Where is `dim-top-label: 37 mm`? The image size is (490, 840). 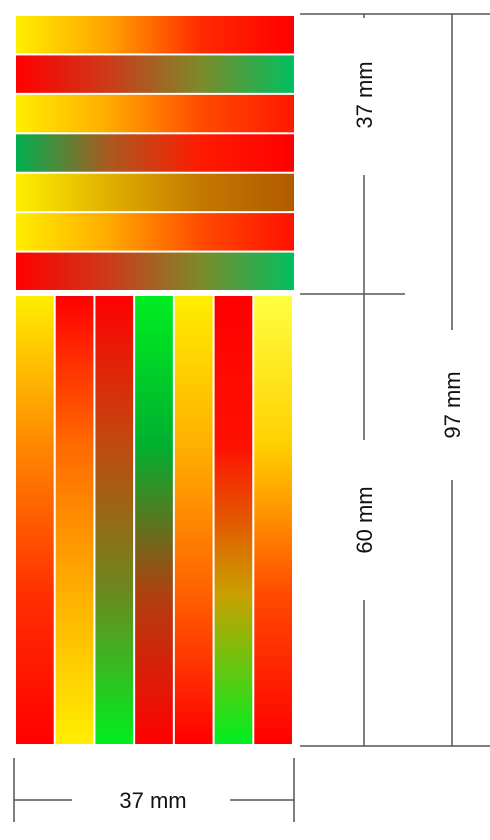
dim-top-label: 37 mm is located at coordinates (364, 94).